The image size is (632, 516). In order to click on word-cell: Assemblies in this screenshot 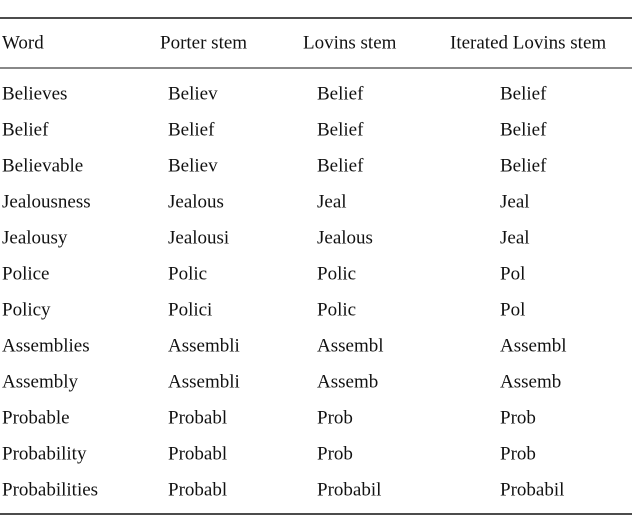, I will do `click(46, 345)`.